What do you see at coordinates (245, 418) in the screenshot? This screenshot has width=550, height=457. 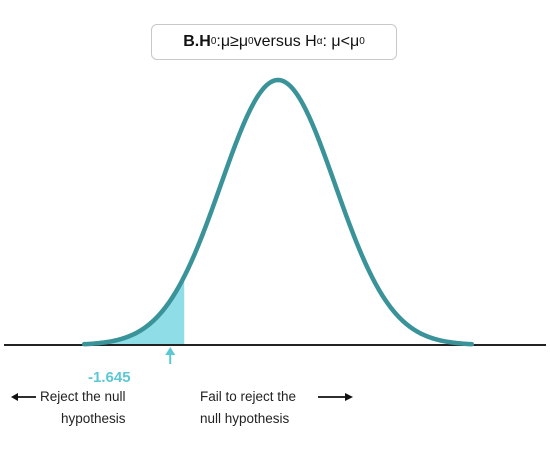 I see `fail-line-2: null hypothesis` at bounding box center [245, 418].